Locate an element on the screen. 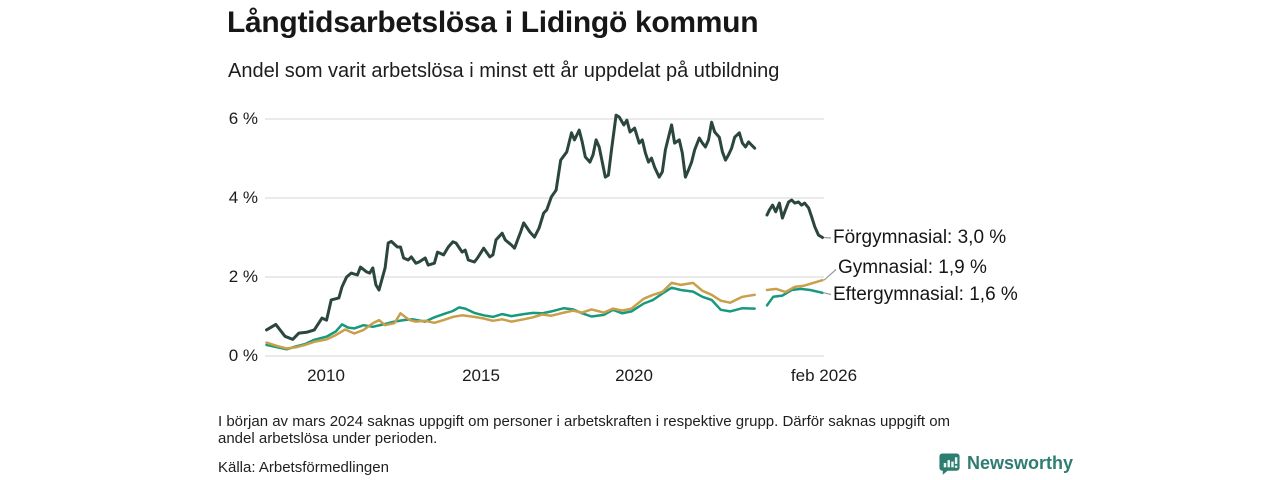  newsworthy-brand: Newsworthy is located at coordinates (1005, 463).